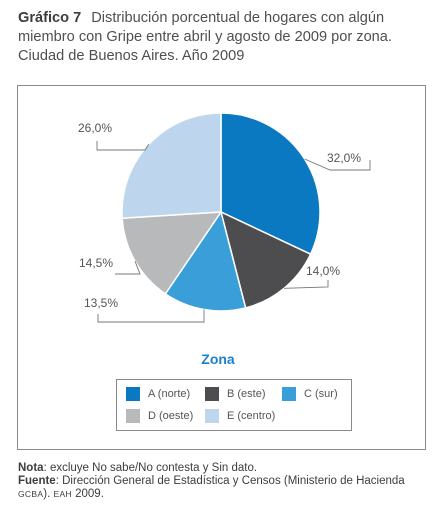 This screenshot has width=436, height=521. I want to click on slice-label-b-este: 14,0%, so click(323, 271).